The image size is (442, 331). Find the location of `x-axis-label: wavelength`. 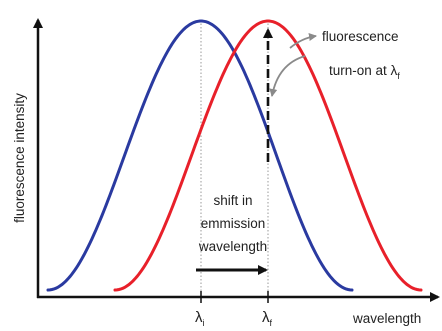

x-axis-label: wavelength is located at coordinates (386, 318).